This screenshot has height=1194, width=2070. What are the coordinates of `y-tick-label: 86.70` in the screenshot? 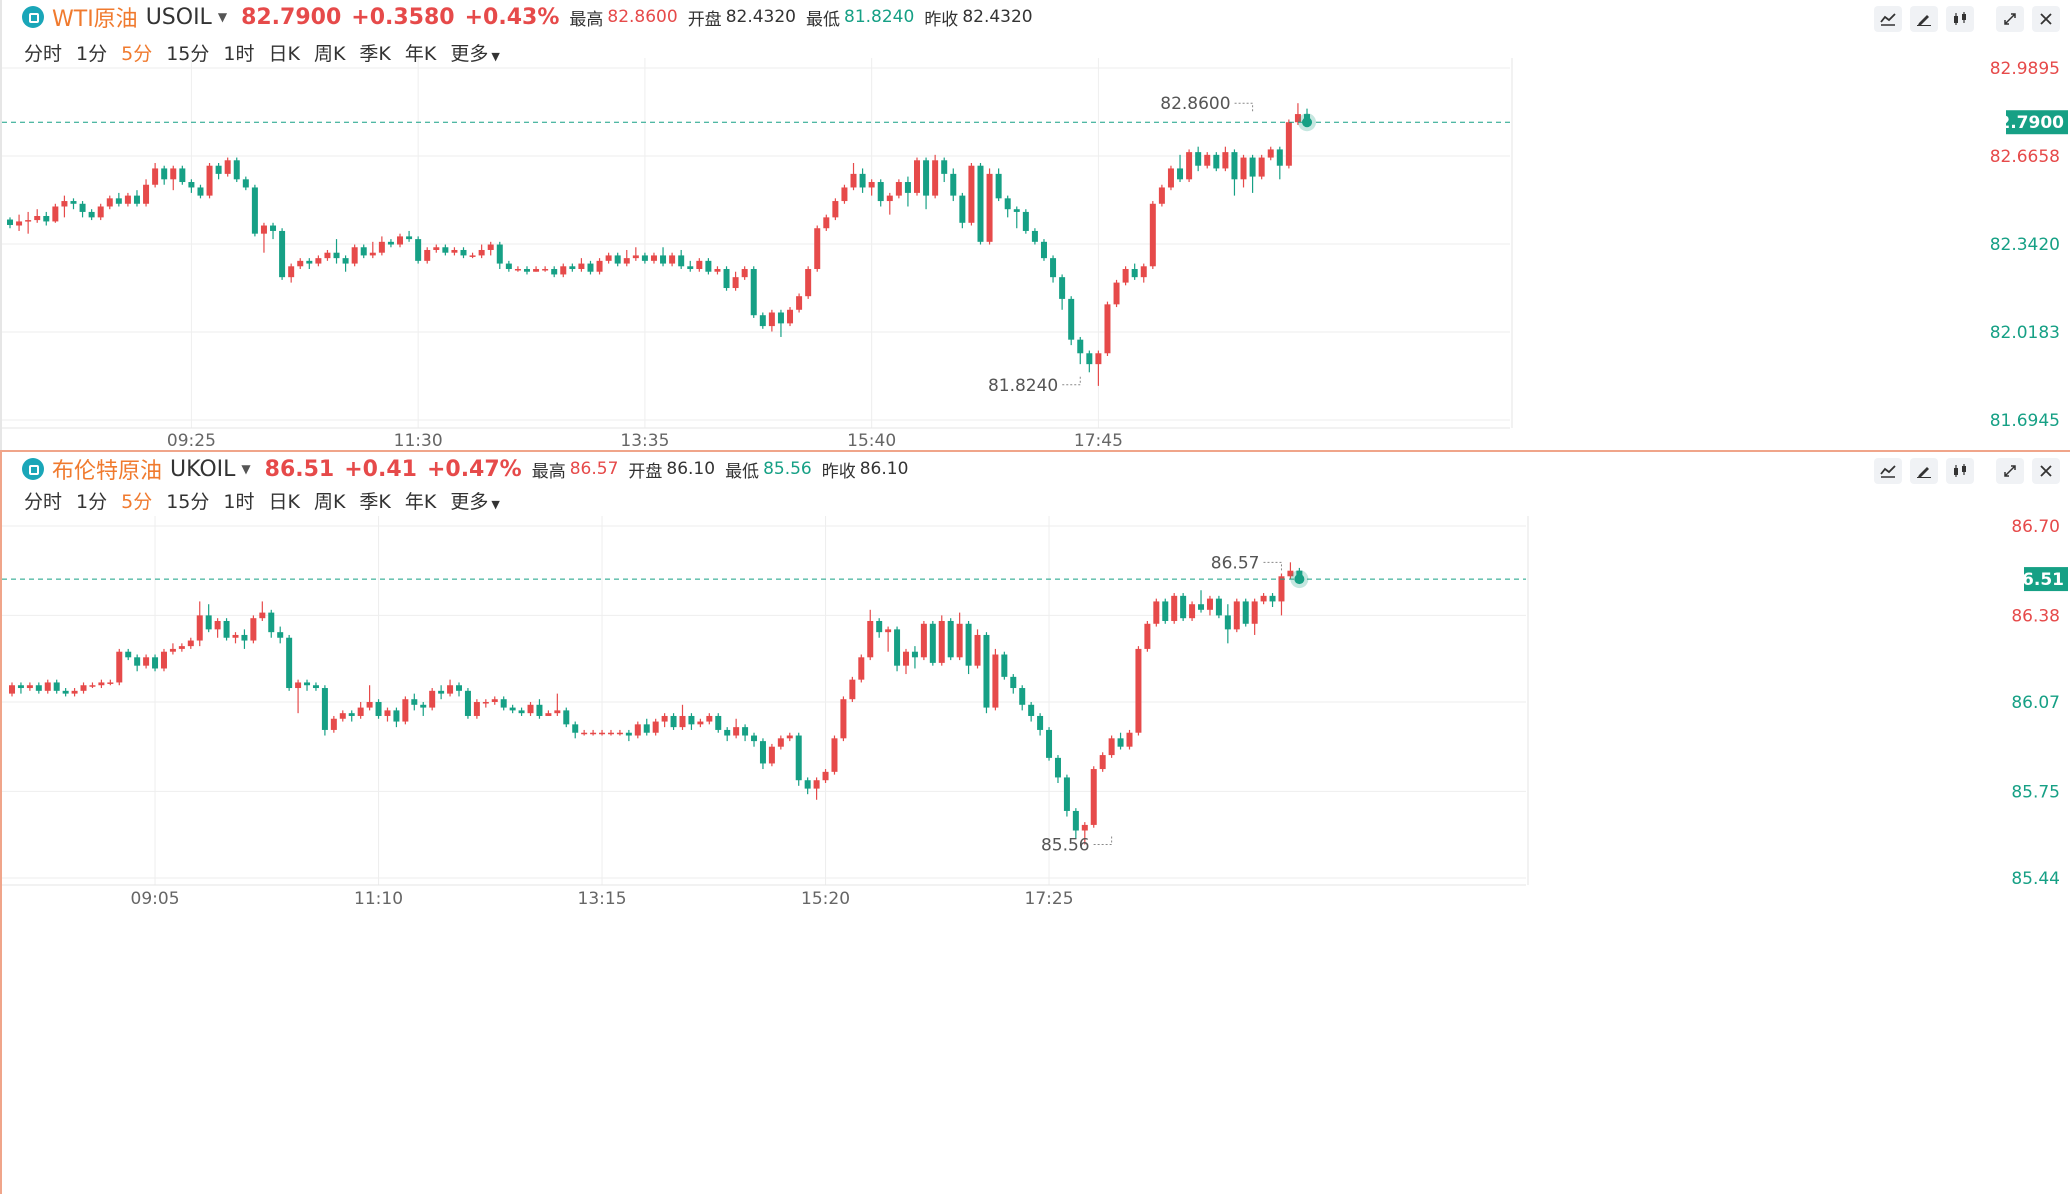 It's located at (2035, 527).